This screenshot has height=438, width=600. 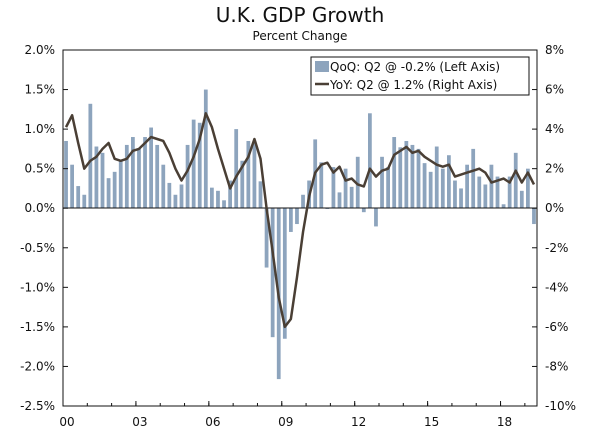 What do you see at coordinates (37, 406) in the screenshot?
I see `left-tick-label: -2.5%` at bounding box center [37, 406].